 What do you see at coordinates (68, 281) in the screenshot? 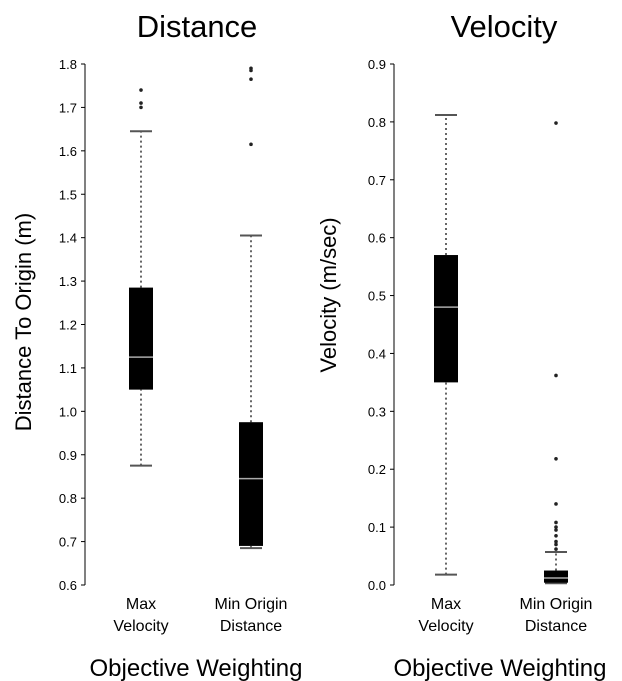
I see `y-tick-label: 1.3` at bounding box center [68, 281].